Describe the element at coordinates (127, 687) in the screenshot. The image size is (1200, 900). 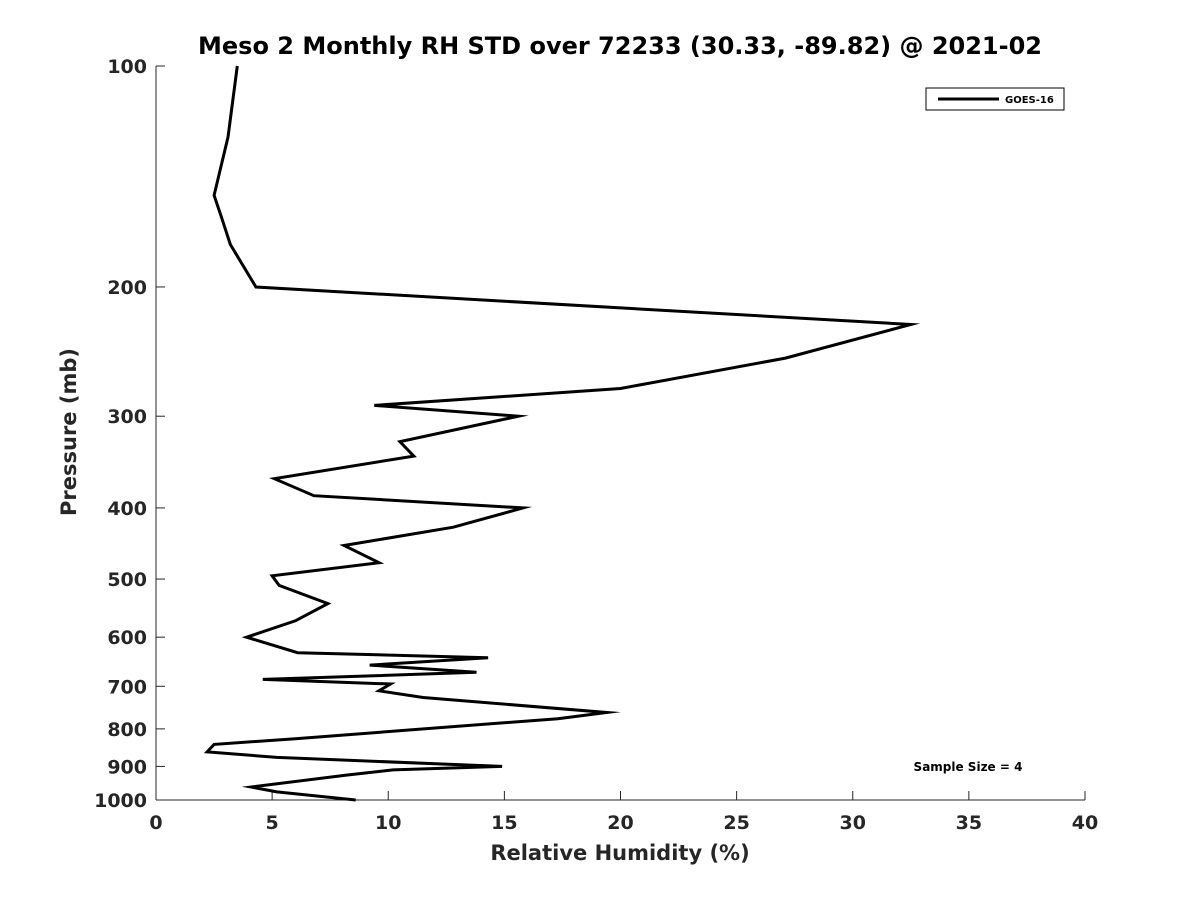
I see `y-tick-label: 700` at that location.